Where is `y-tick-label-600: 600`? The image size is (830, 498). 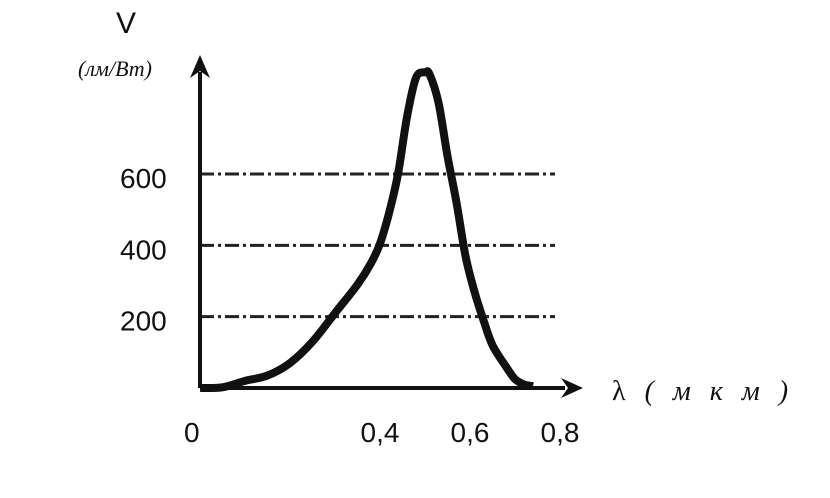 y-tick-label-600: 600 is located at coordinates (143, 178).